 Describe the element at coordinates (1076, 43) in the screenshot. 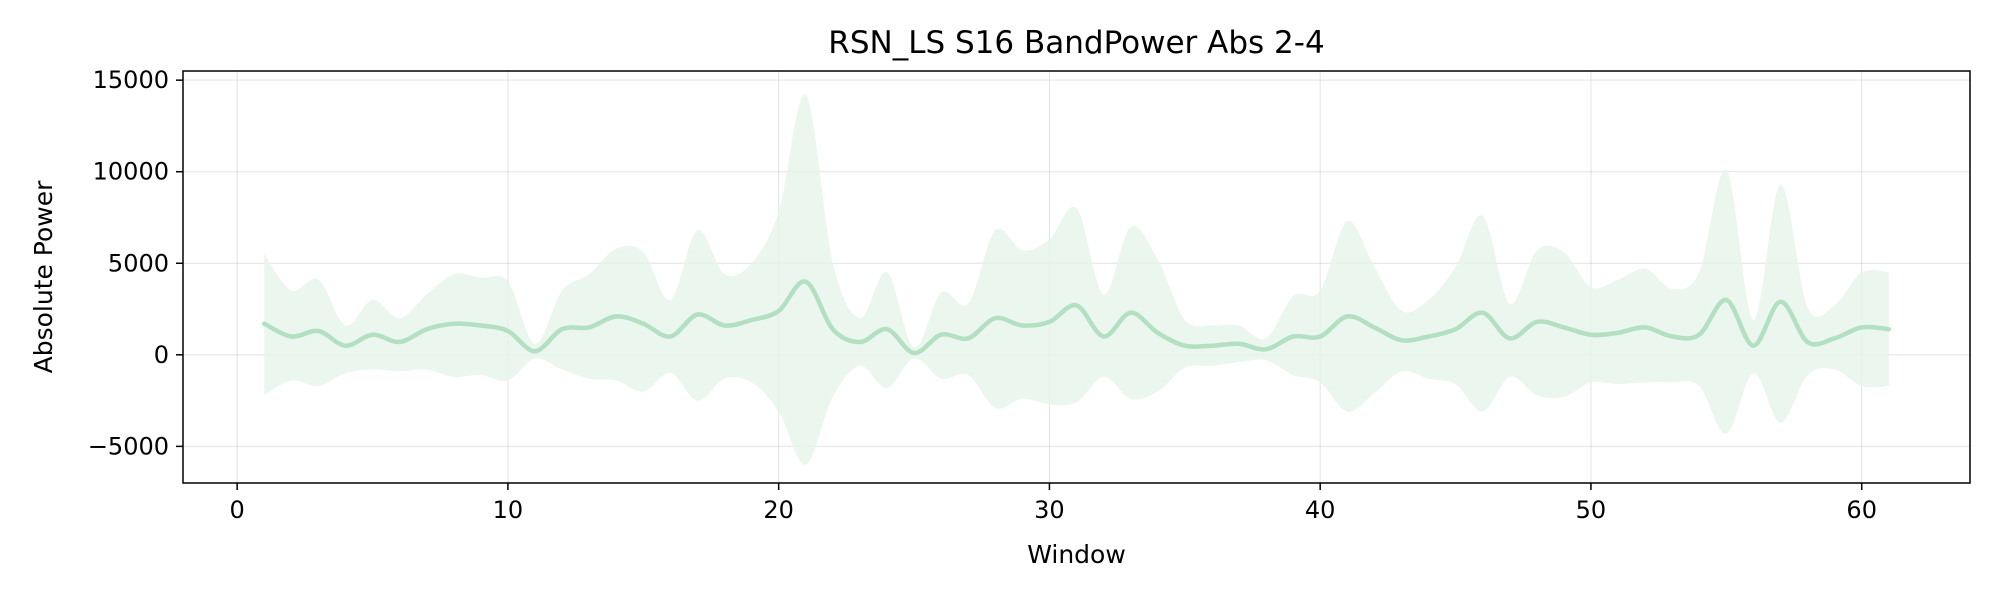

I see `chart-title: RSN_LS S16 BandPower Abs 2-4` at that location.